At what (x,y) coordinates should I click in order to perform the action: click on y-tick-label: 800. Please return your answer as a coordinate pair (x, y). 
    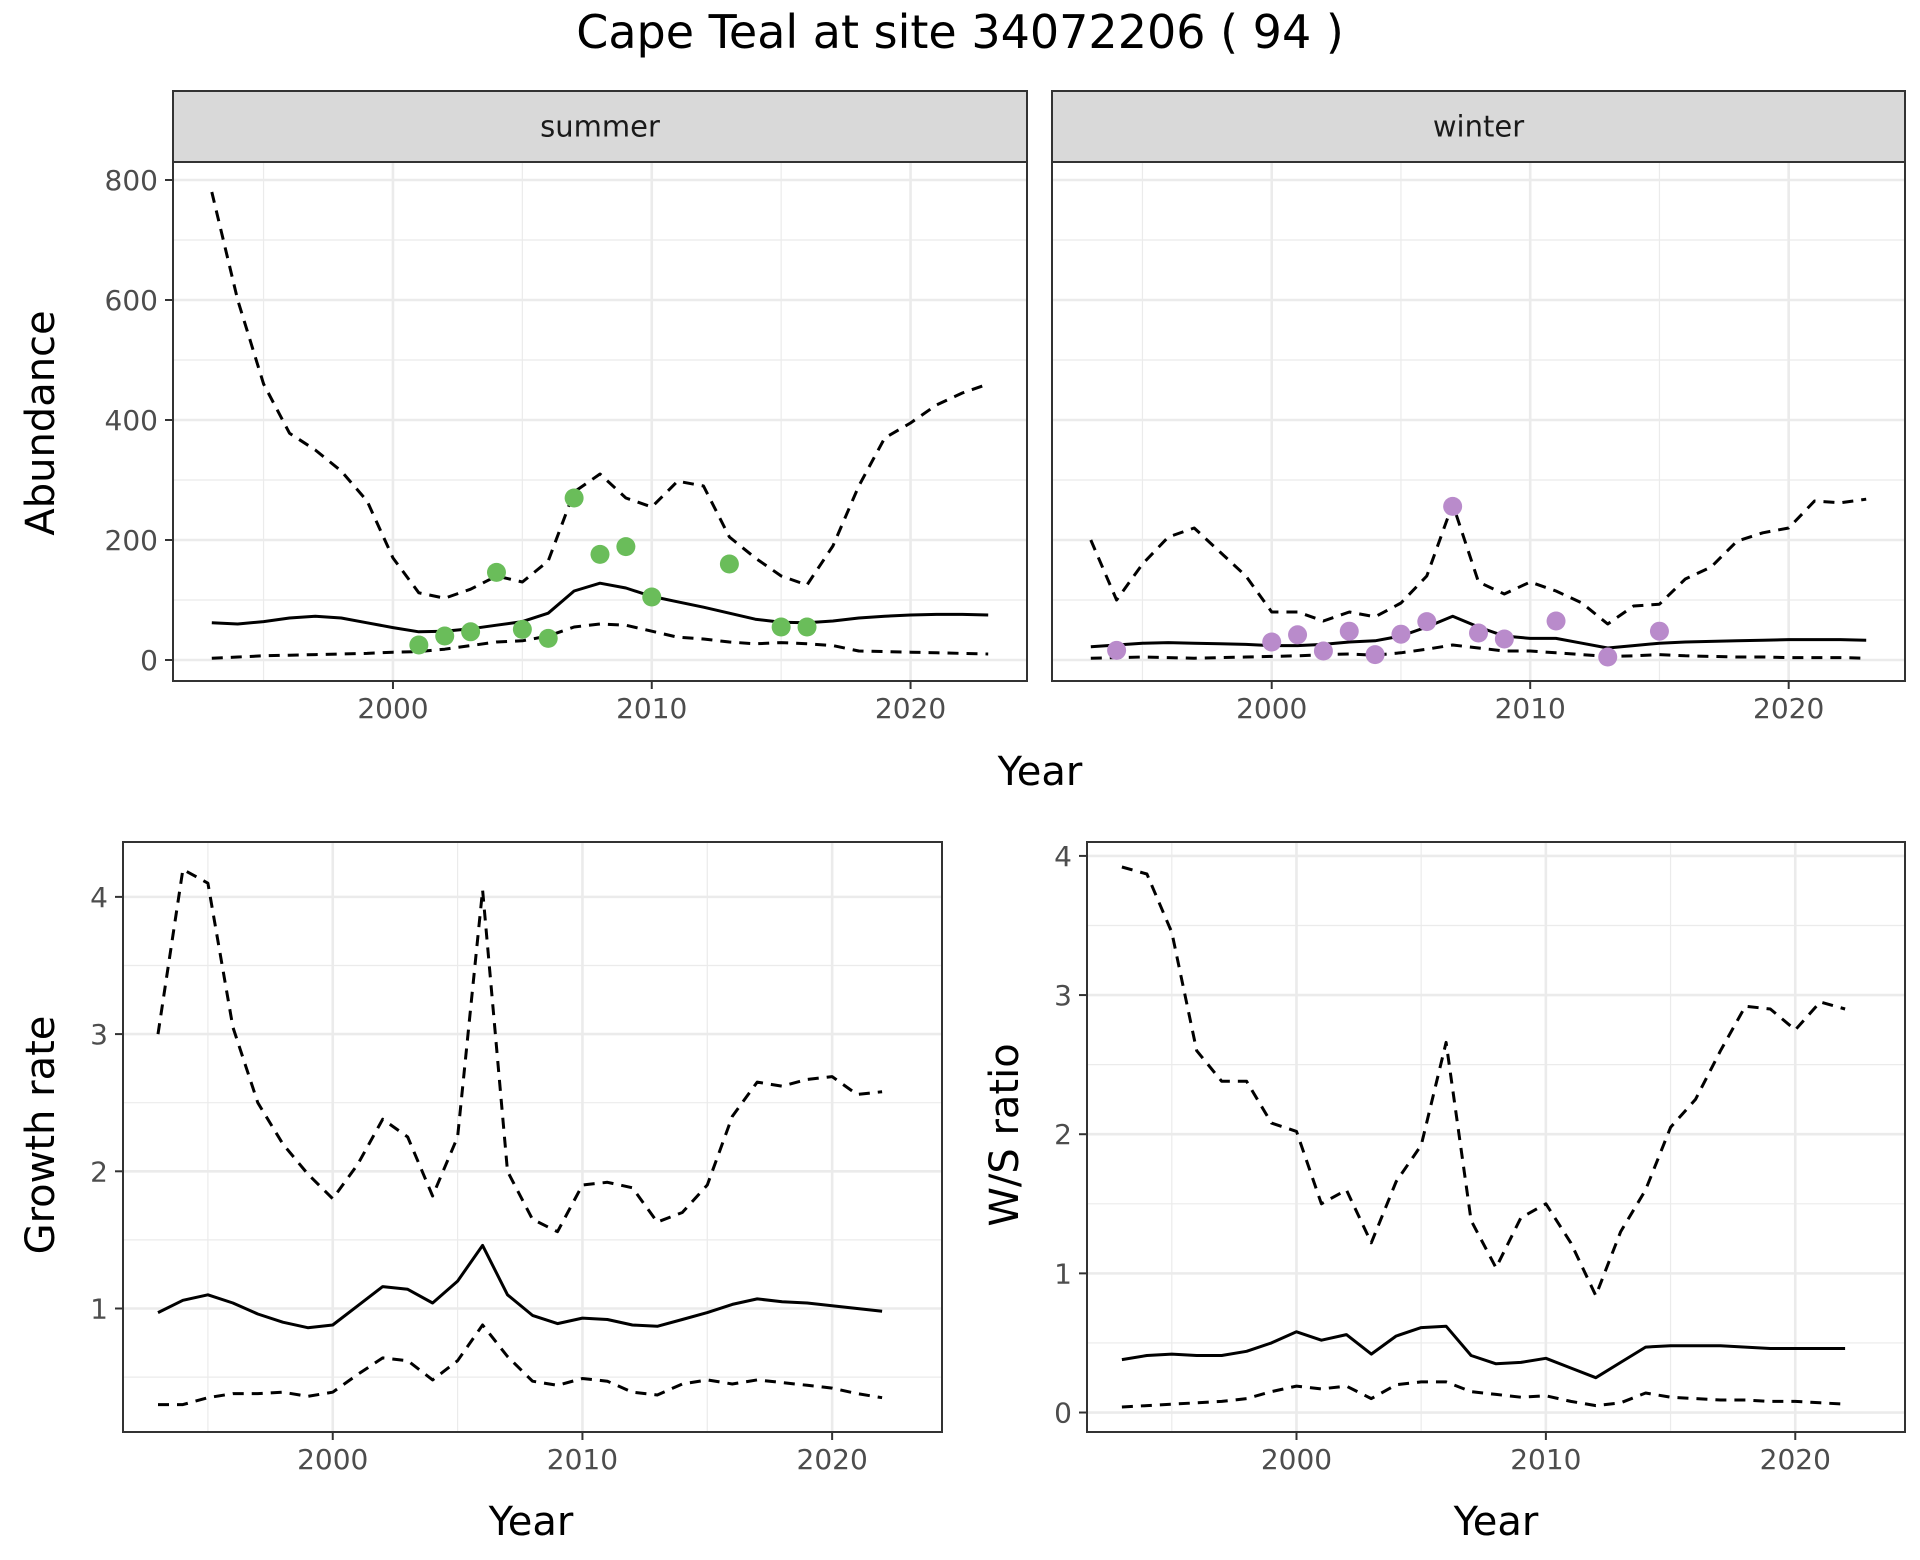
    Looking at the image, I should click on (131, 180).